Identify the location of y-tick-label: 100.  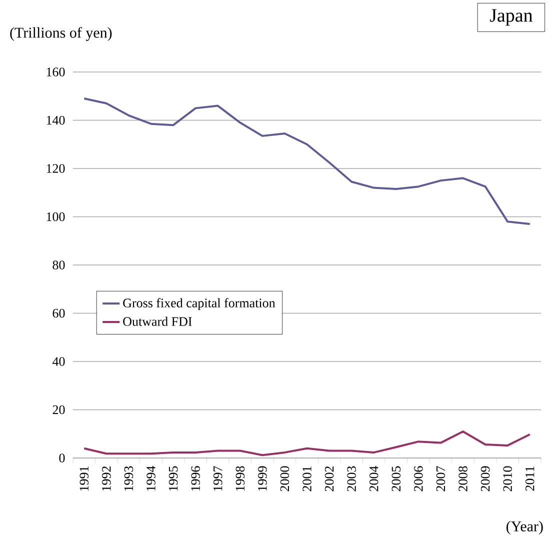
(55, 217).